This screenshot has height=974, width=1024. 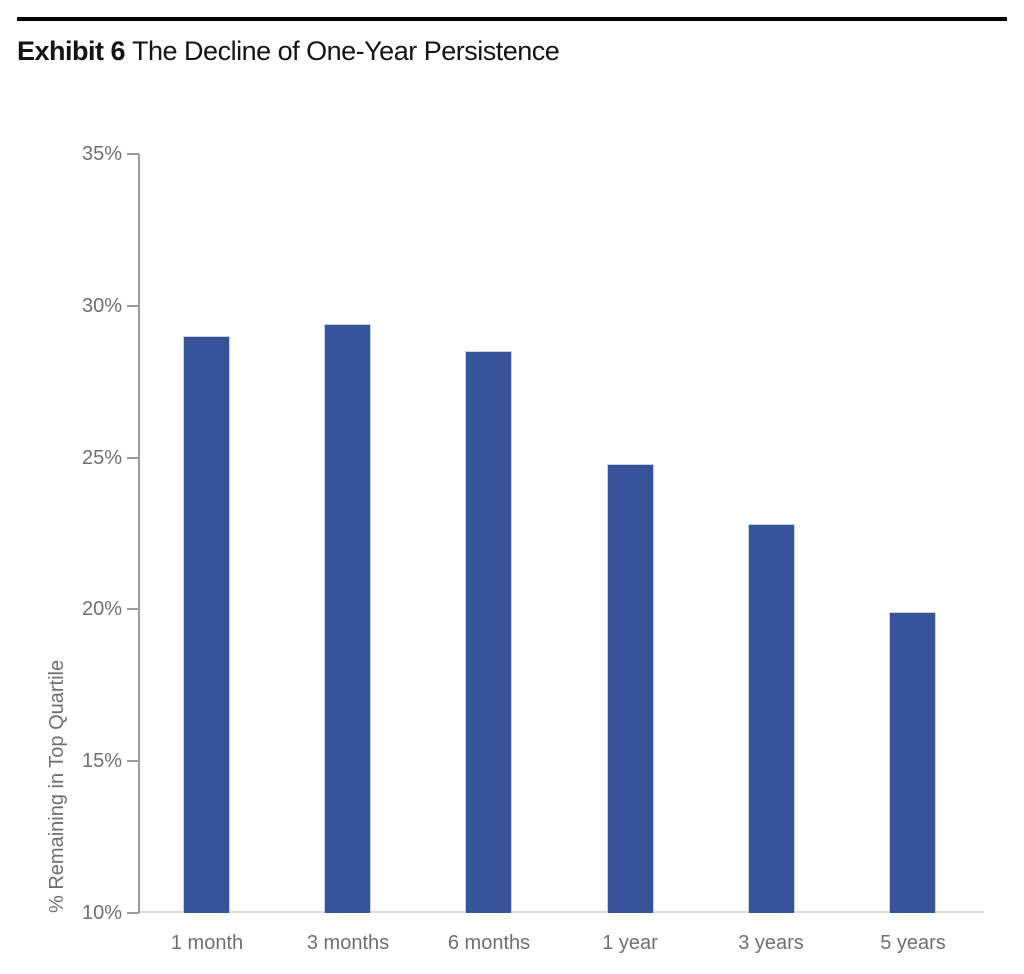 What do you see at coordinates (771, 943) in the screenshot?
I see `x-category-label: 3 years` at bounding box center [771, 943].